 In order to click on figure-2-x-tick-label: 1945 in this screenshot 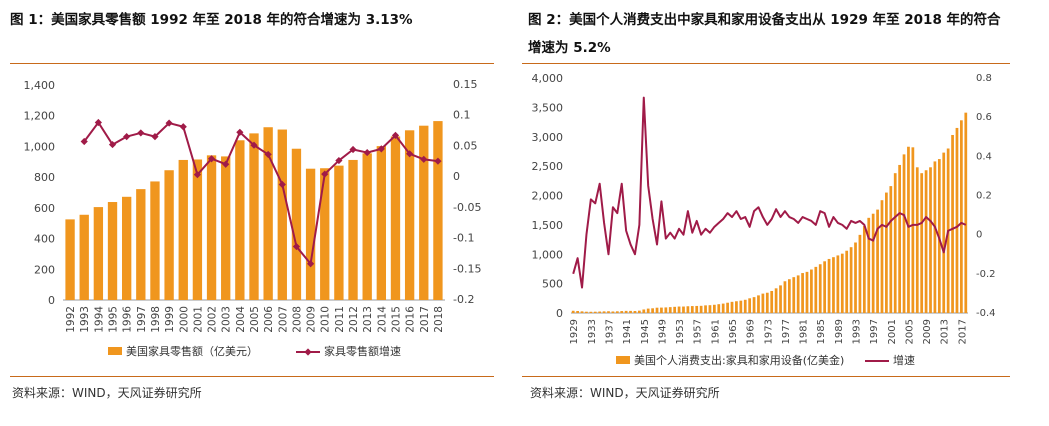, I will do `click(645, 331)`.